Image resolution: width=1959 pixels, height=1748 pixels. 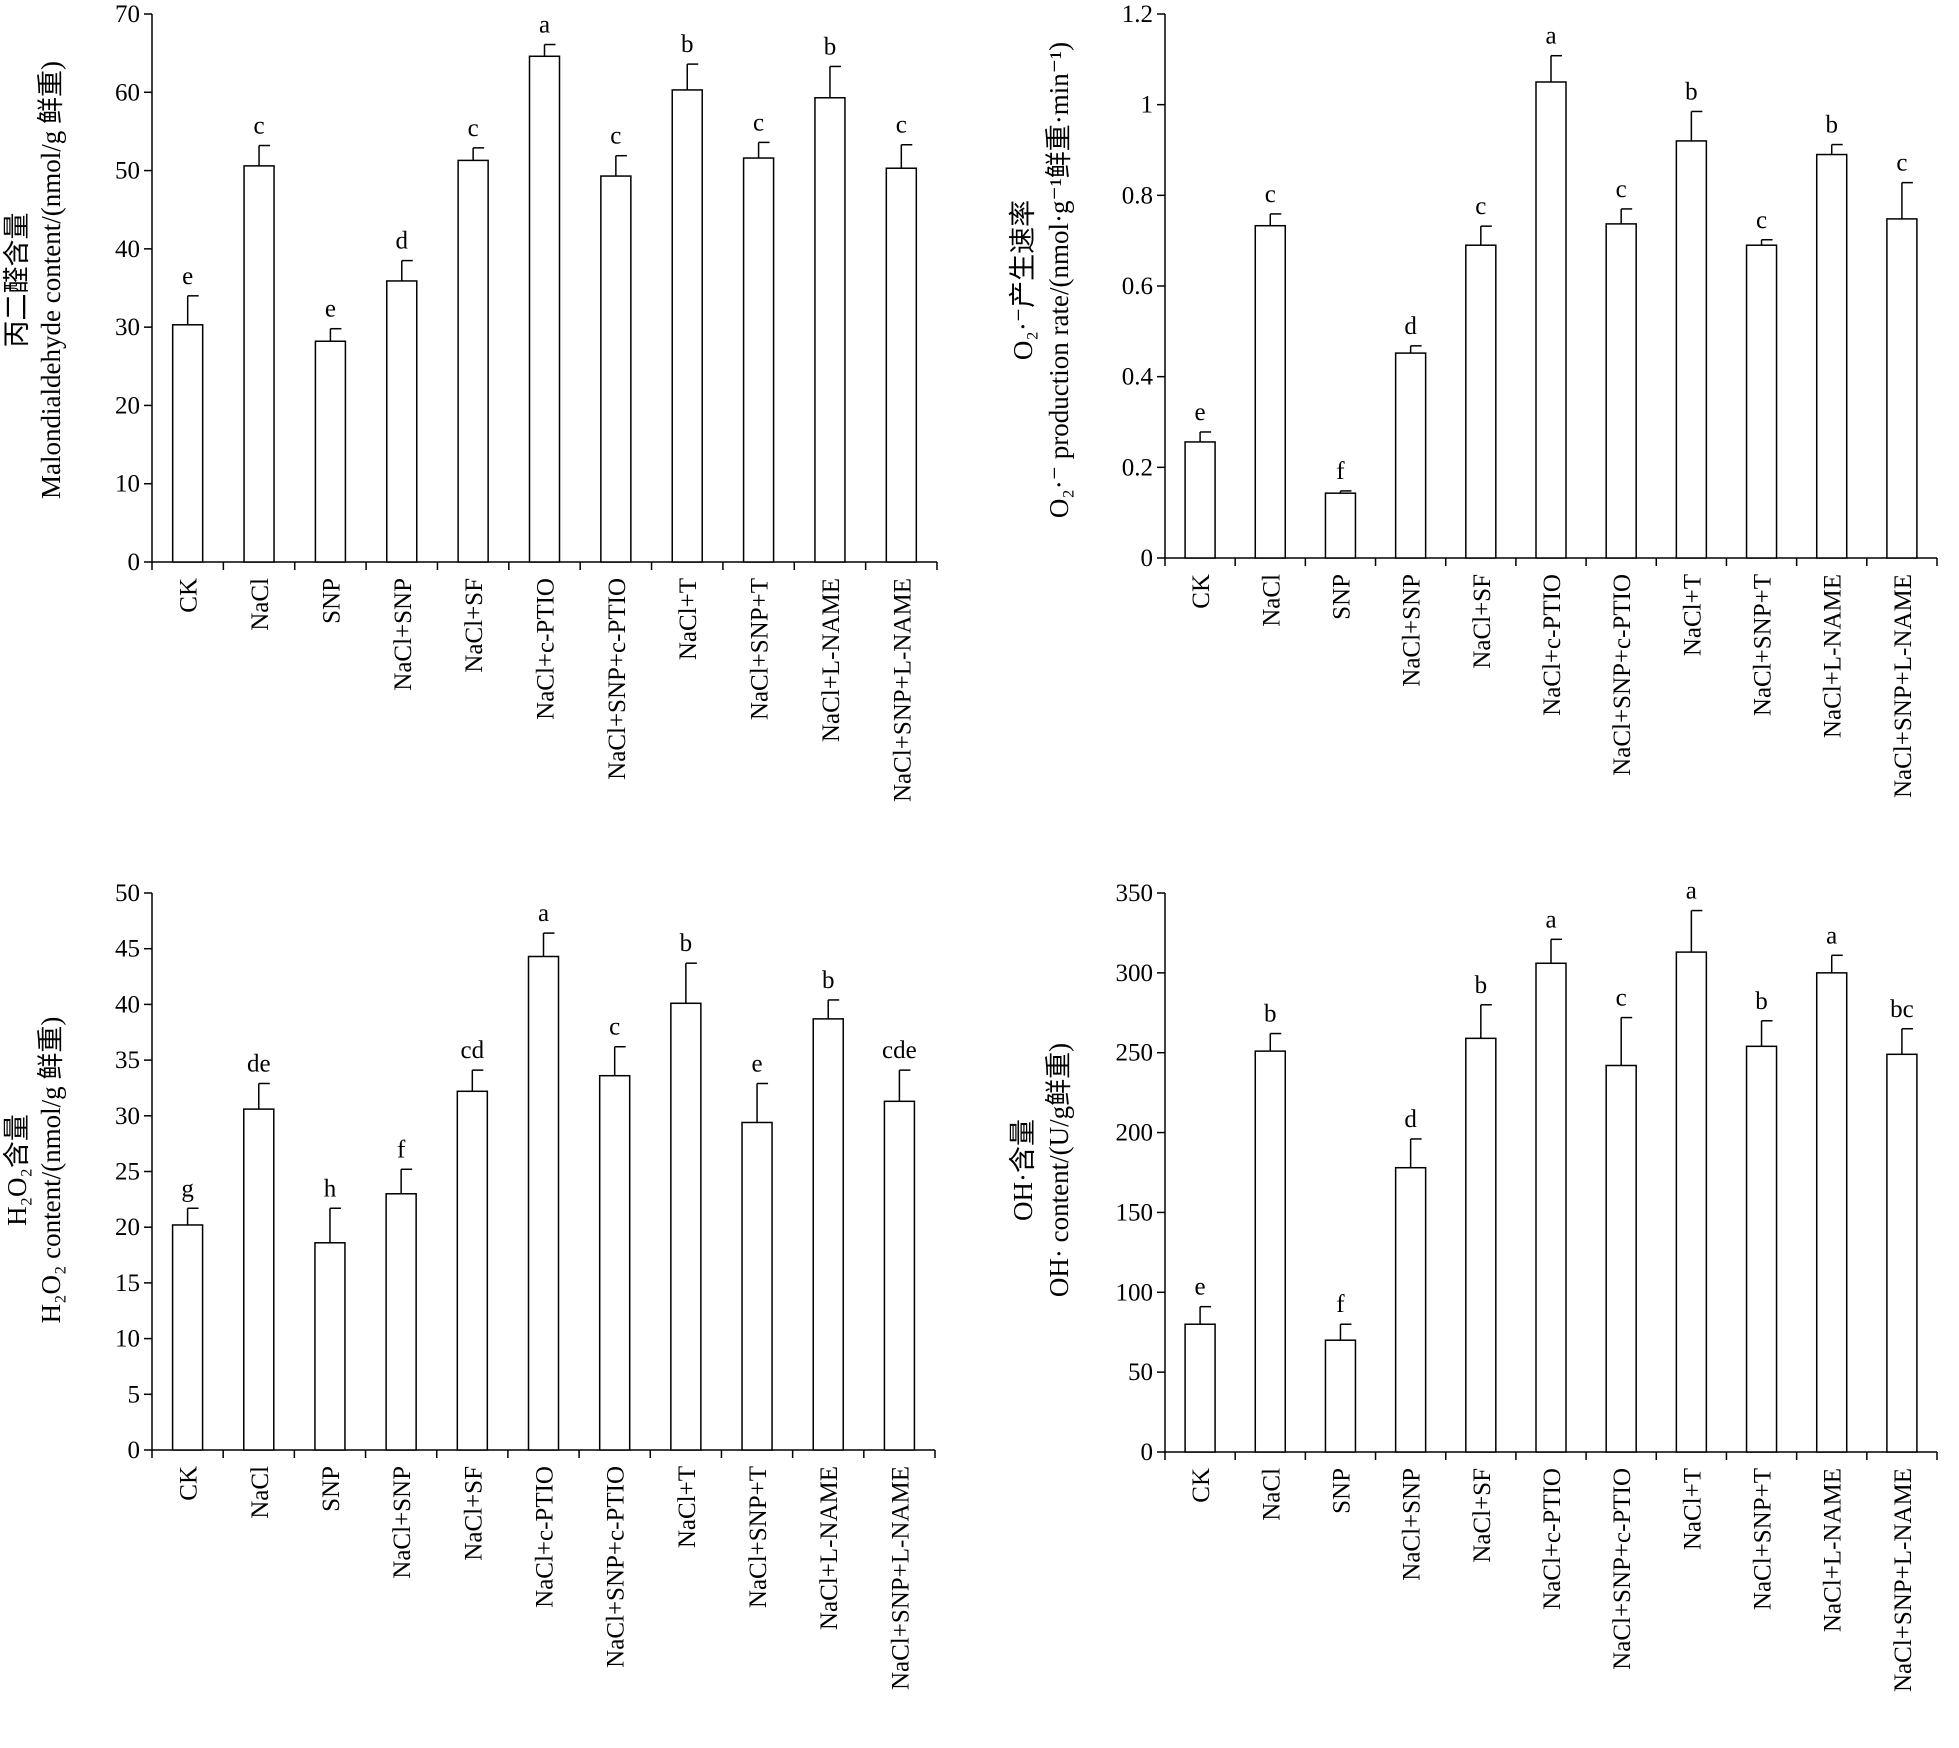 I want to click on y-tick-label: 0.4, so click(x=1138, y=377).